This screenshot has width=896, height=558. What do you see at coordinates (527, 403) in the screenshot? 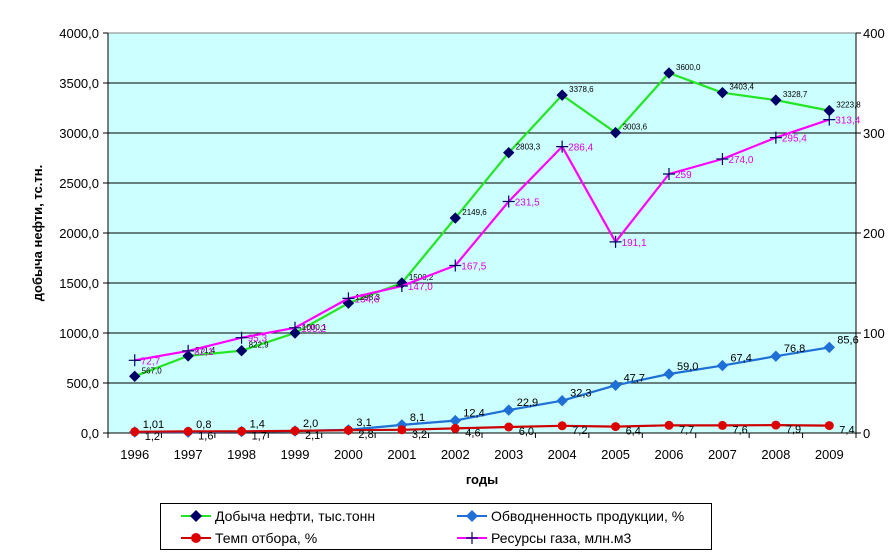
I see `data-label: 22,9` at bounding box center [527, 403].